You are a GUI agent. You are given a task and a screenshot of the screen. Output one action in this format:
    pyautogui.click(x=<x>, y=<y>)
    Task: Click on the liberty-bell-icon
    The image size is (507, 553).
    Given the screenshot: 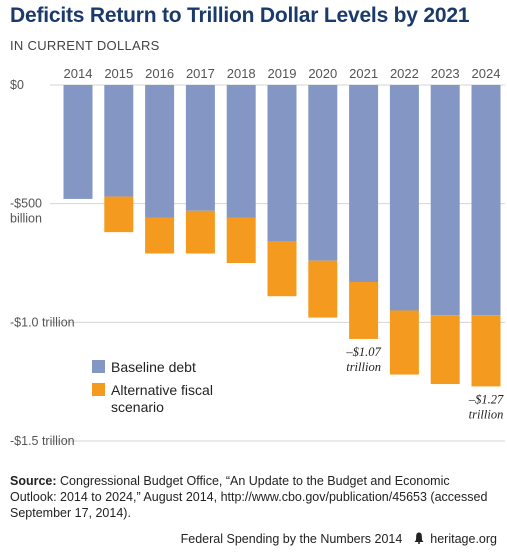 What is the action you would take?
    pyautogui.click(x=419, y=538)
    